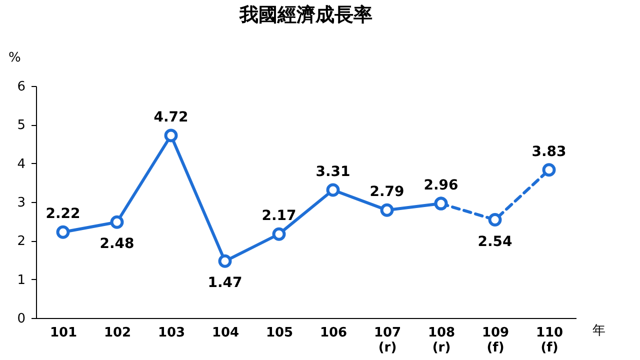 This screenshot has height=360, width=640. What do you see at coordinates (225, 283) in the screenshot?
I see `data-label: 1.47` at bounding box center [225, 283].